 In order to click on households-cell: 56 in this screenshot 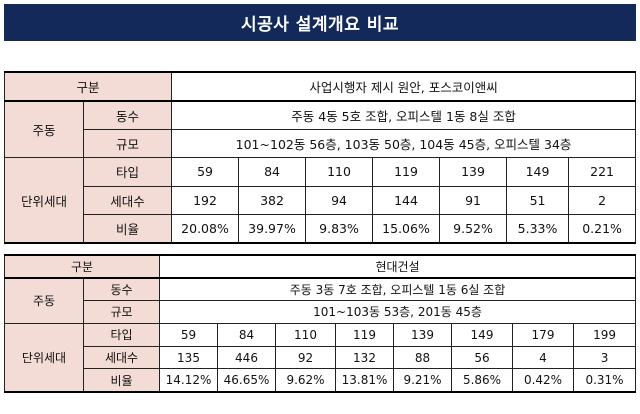, I will do `click(482, 357)`.